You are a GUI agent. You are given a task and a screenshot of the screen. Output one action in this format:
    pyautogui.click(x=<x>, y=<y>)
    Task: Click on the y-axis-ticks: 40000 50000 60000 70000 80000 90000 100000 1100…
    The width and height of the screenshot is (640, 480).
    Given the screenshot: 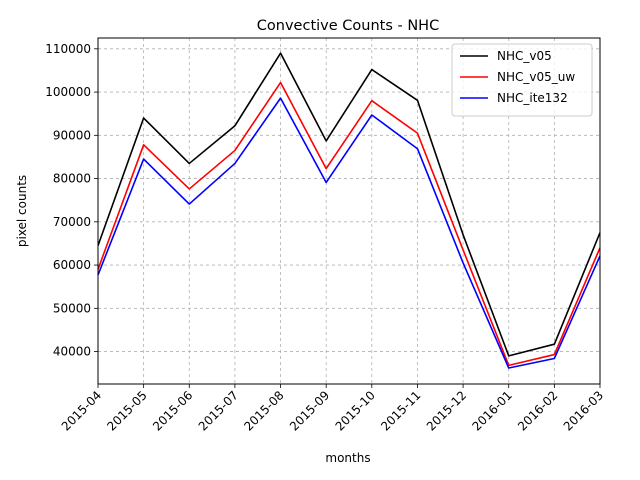 What is the action you would take?
    pyautogui.click(x=71, y=200)
    